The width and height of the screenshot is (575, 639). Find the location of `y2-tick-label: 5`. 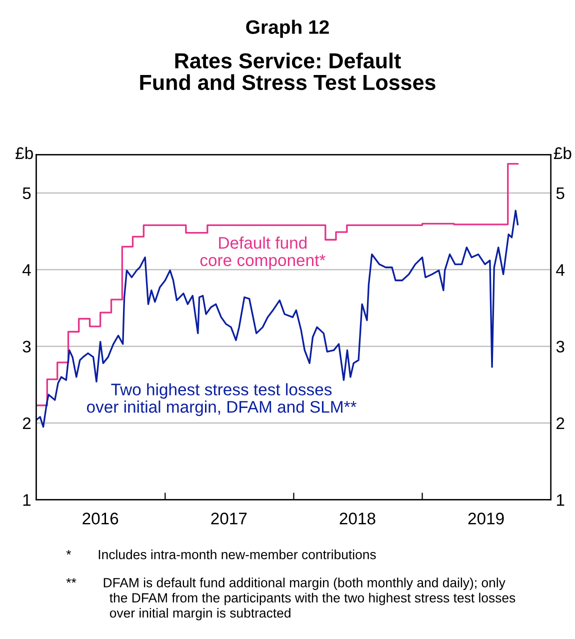

y2-tick-label: 5 is located at coordinates (560, 194).